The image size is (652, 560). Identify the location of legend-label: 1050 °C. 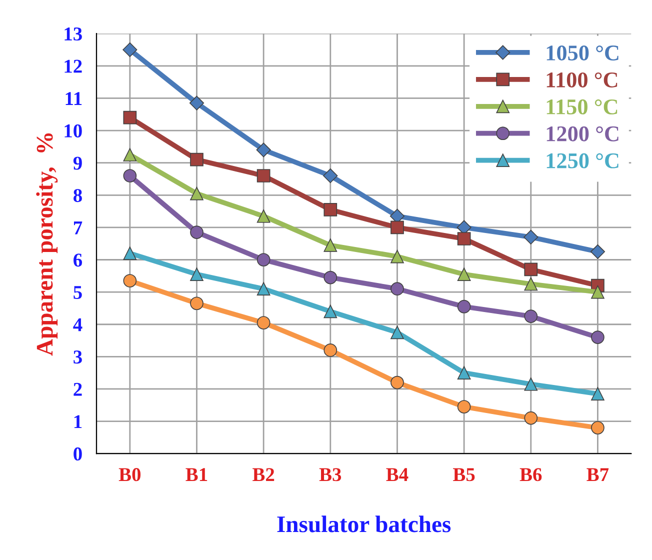
(582, 52).